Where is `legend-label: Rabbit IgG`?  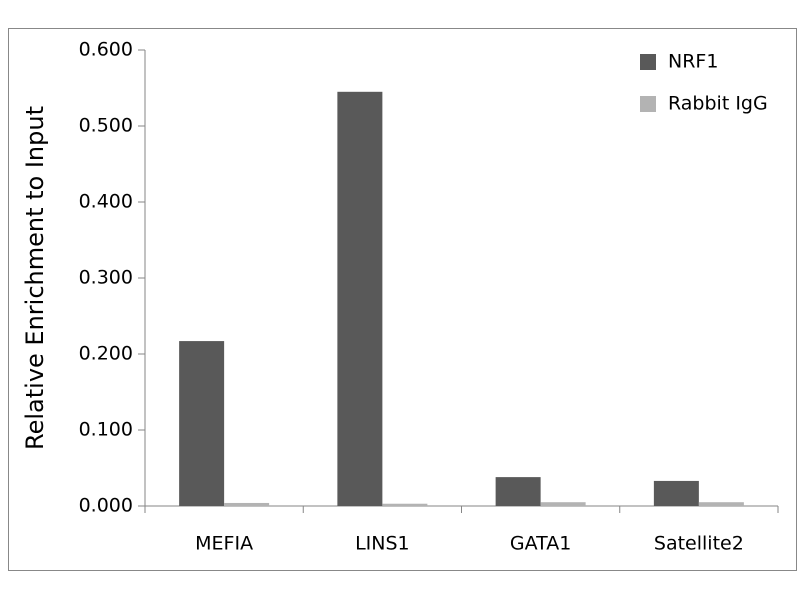 legend-label: Rabbit IgG is located at coordinates (718, 104).